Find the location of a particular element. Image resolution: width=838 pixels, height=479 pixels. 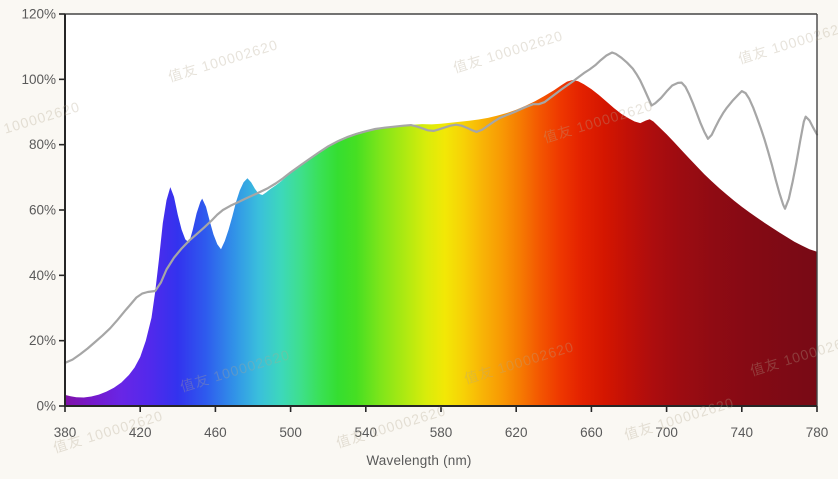

y-tick-label: 40% is located at coordinates (42, 275).